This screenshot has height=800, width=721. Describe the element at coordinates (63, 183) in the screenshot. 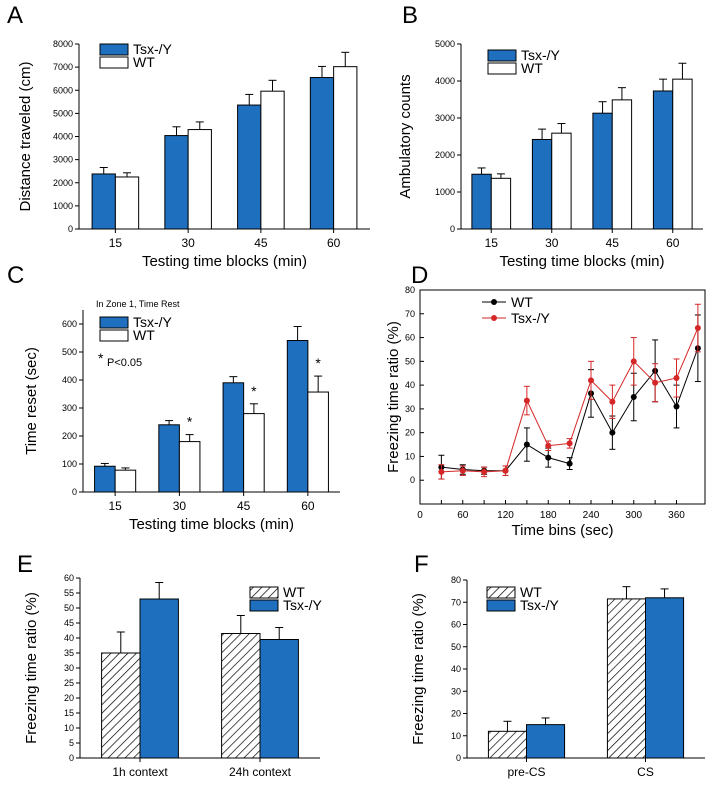

I see `panel-a-y-tick-label: 2000` at that location.